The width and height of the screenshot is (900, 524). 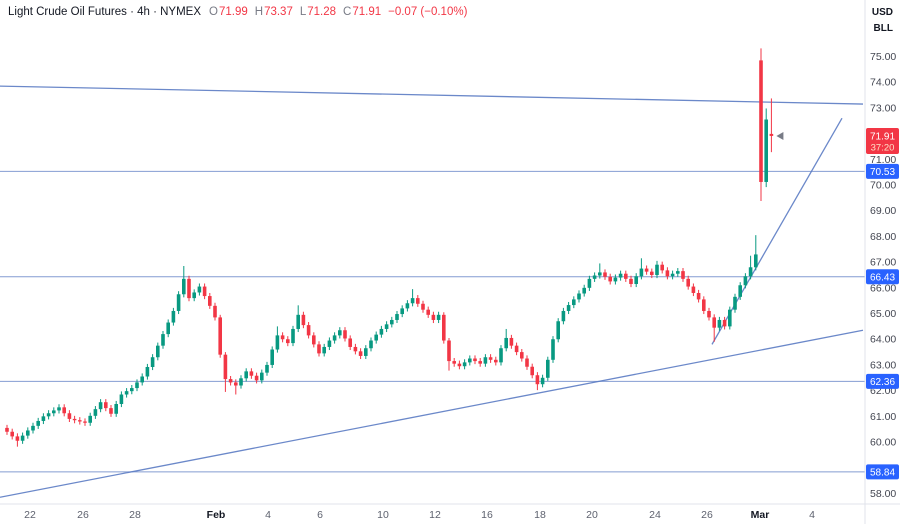 What do you see at coordinates (320, 515) in the screenshot?
I see `time-tick-label: 6` at bounding box center [320, 515].